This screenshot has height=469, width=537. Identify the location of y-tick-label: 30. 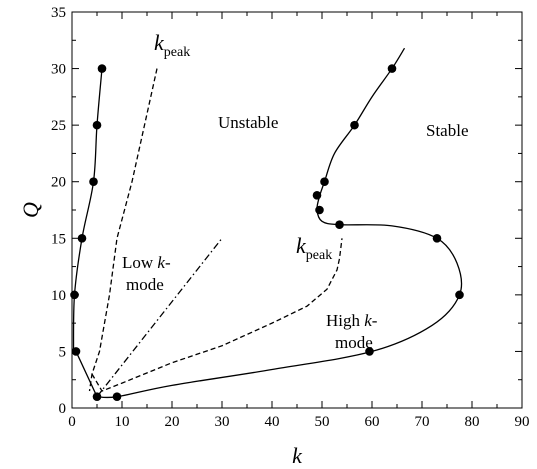
(58, 70).